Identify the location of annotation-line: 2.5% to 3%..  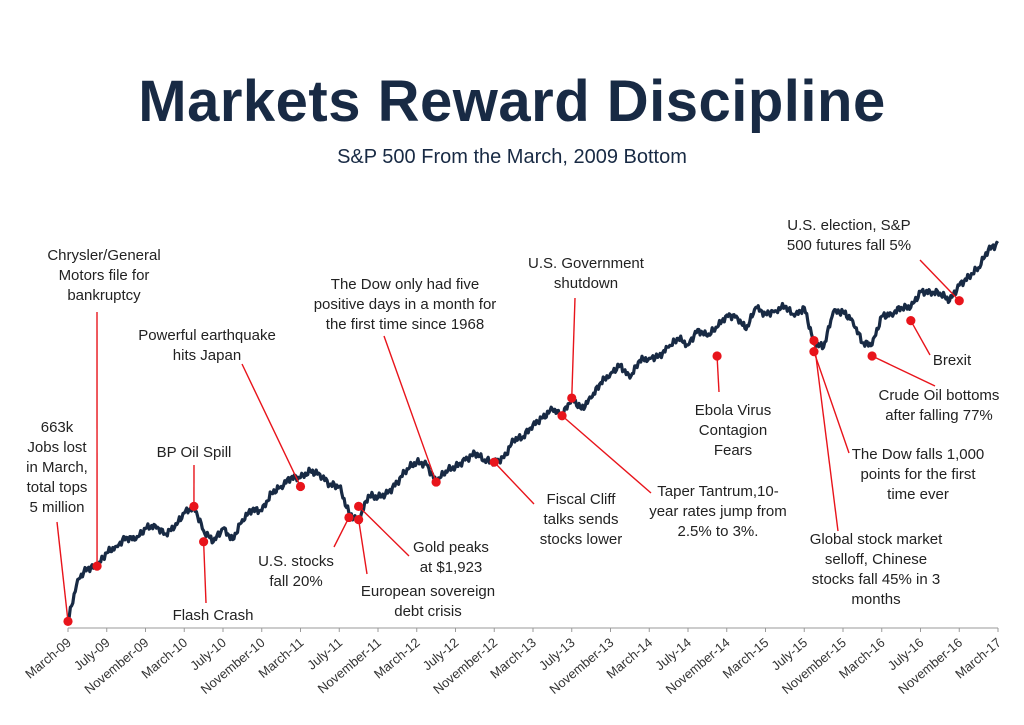
(718, 531).